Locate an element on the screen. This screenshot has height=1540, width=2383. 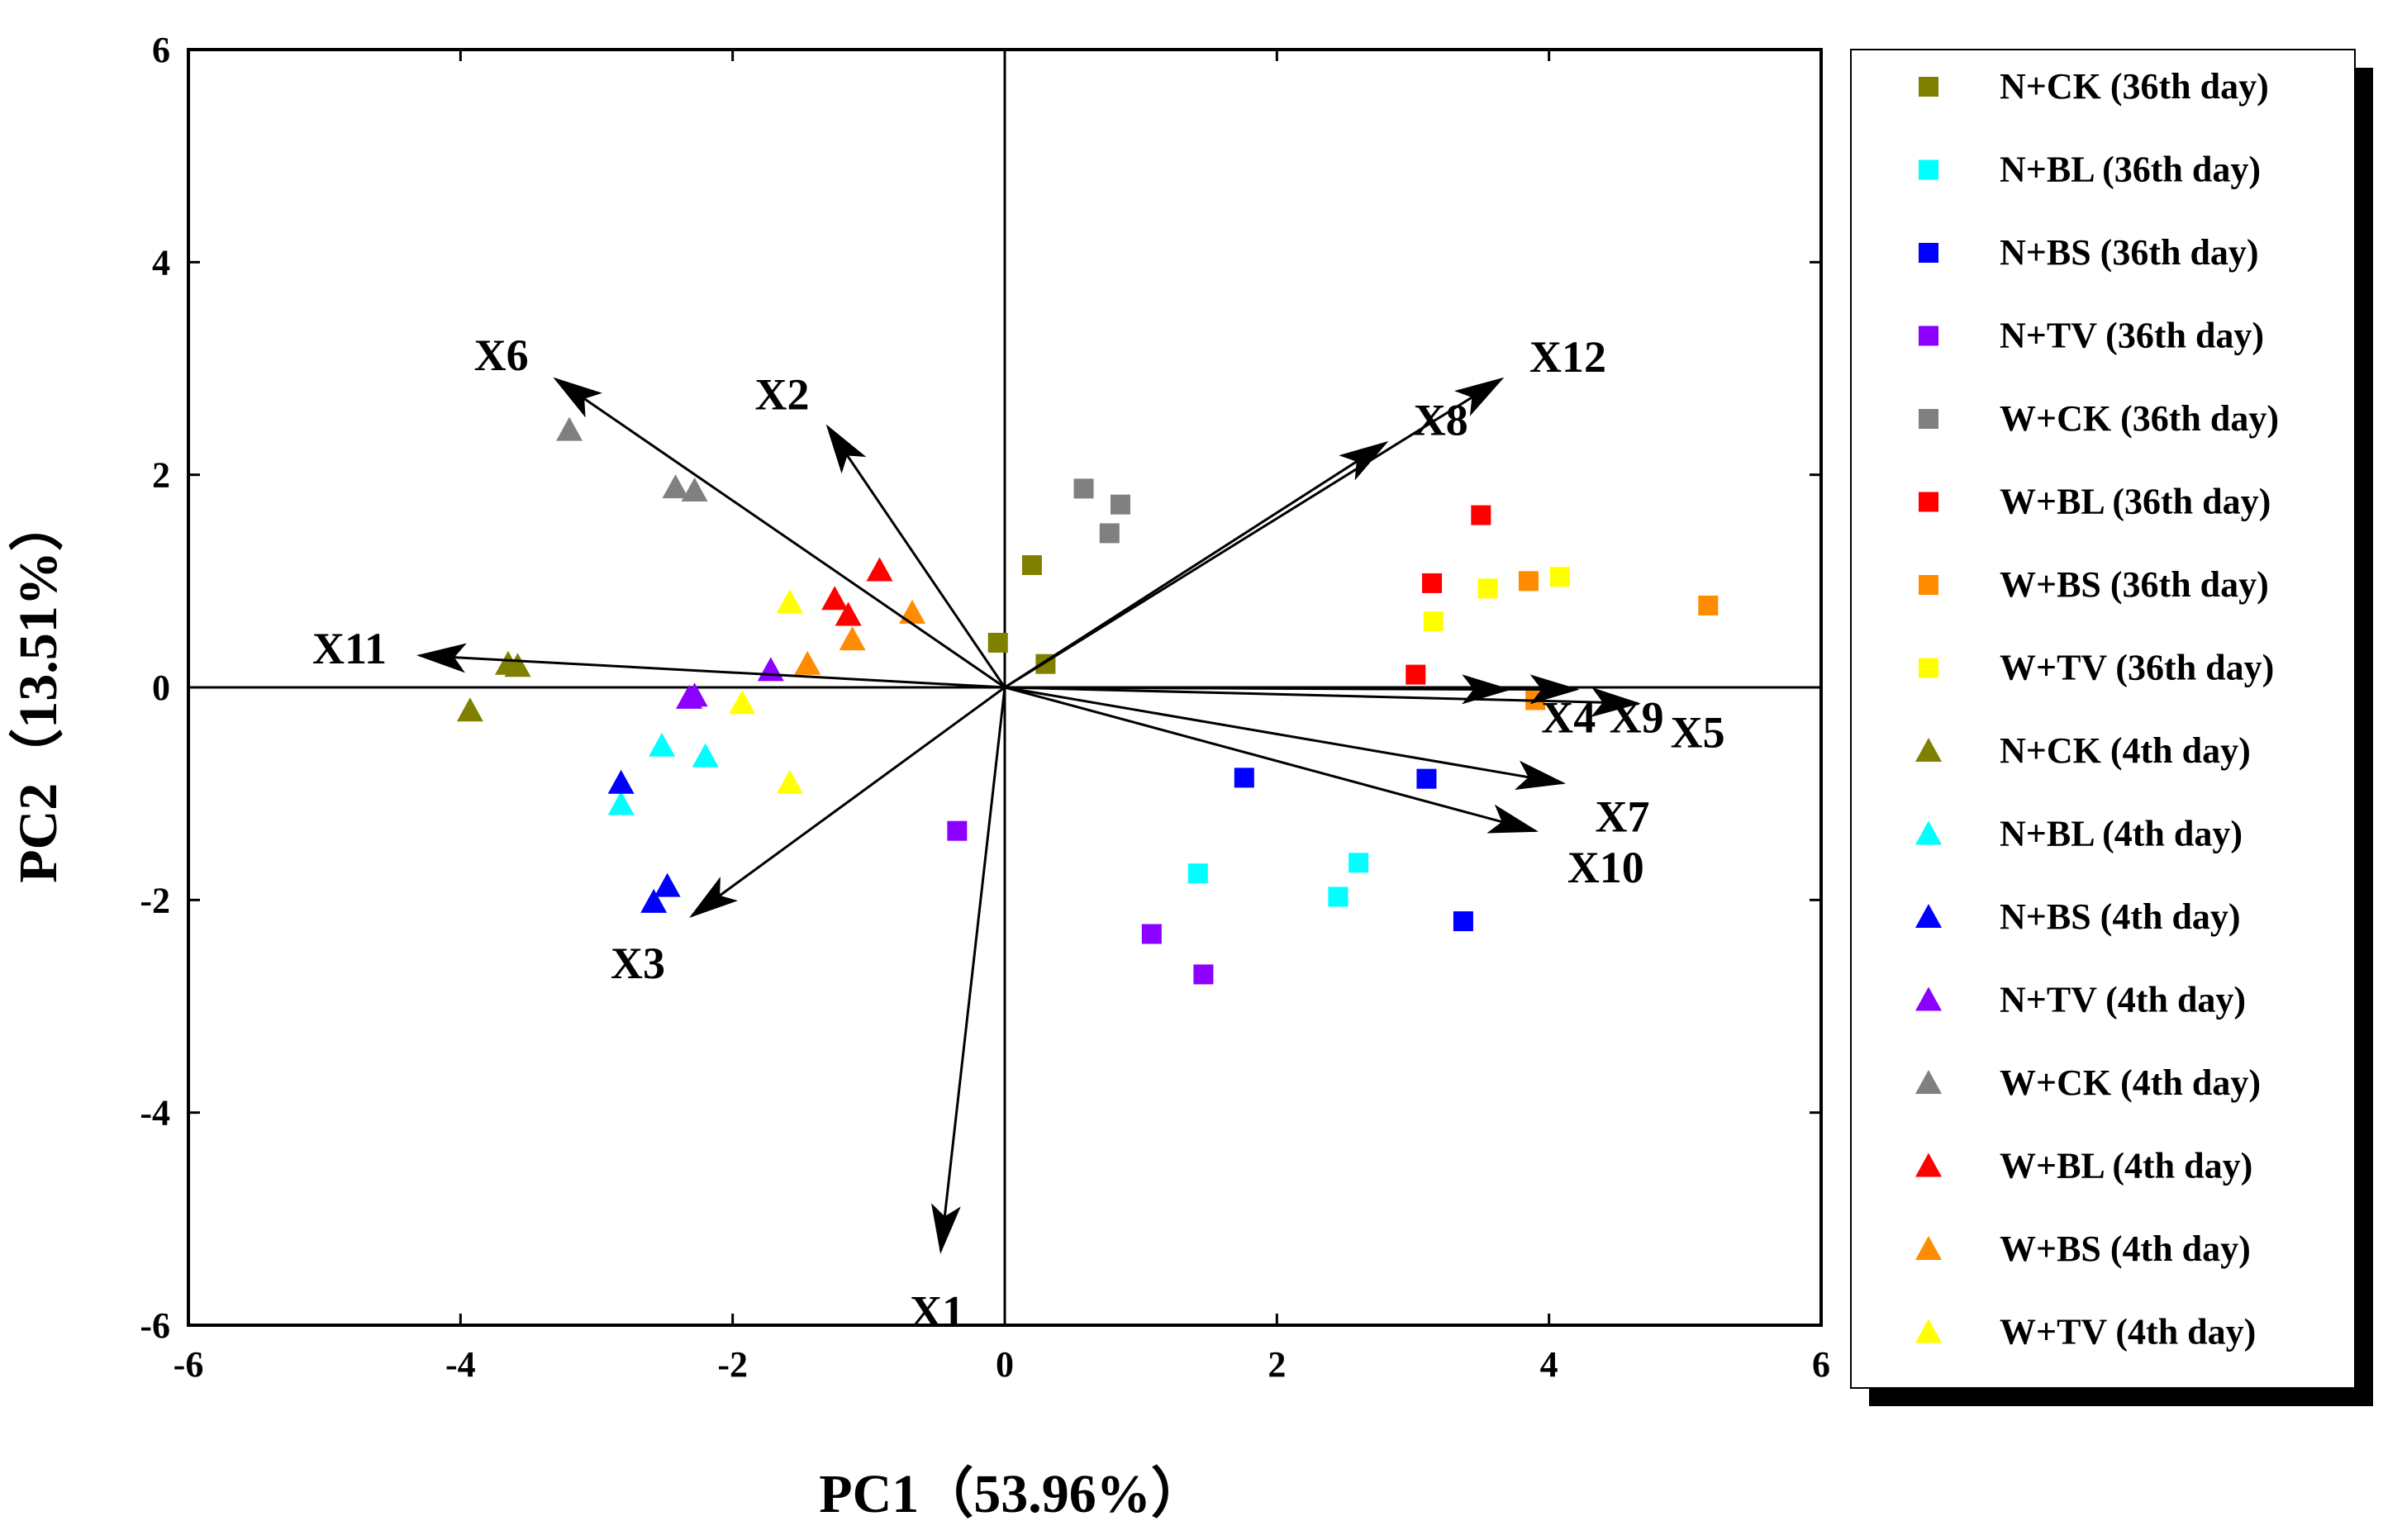
legend-label: N+BL (36th day) is located at coordinates (2130, 170).